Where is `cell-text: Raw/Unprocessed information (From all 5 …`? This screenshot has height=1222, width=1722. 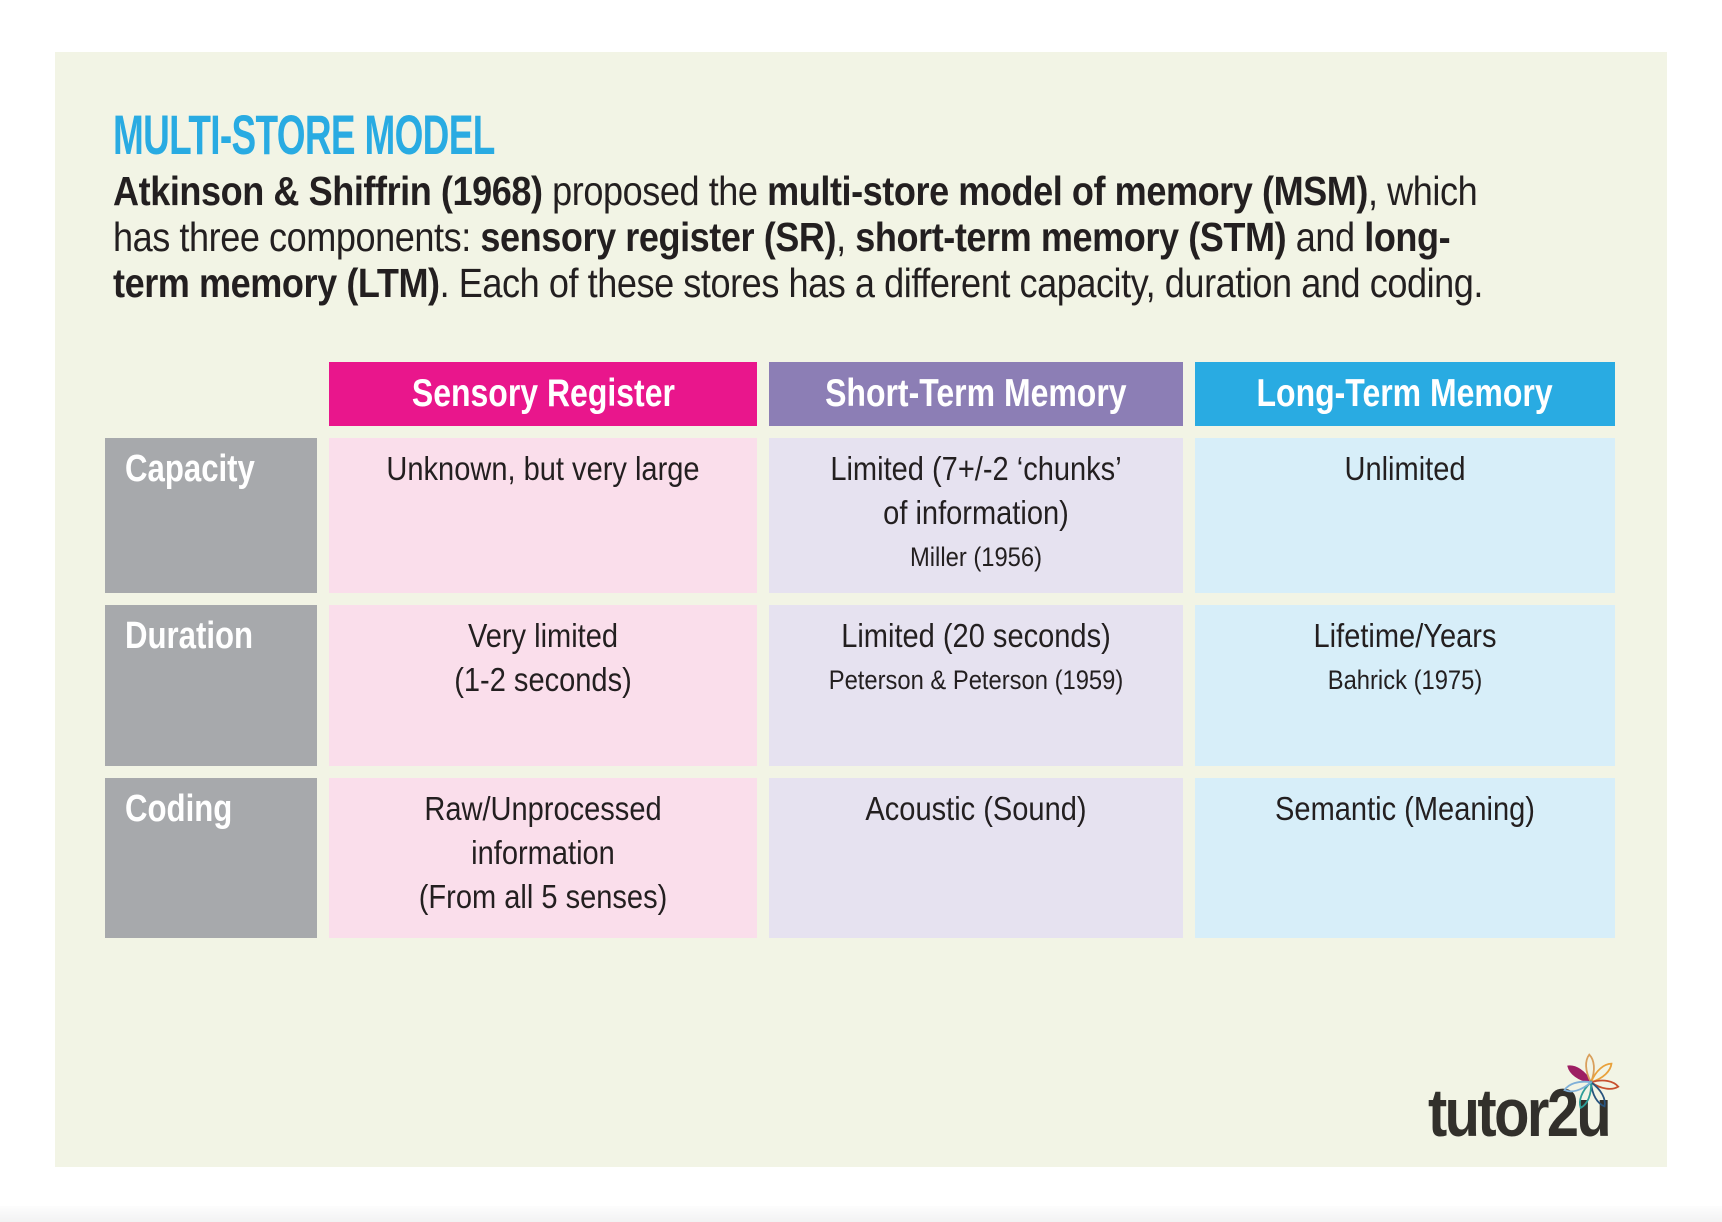 cell-text: Raw/Unprocessed information (From all 5 … is located at coordinates (543, 852).